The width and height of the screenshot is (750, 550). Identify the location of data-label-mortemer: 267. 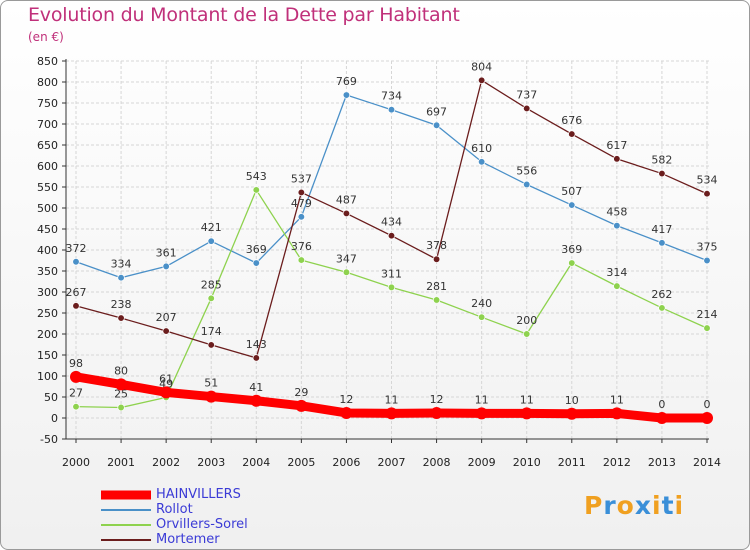
(76, 292).